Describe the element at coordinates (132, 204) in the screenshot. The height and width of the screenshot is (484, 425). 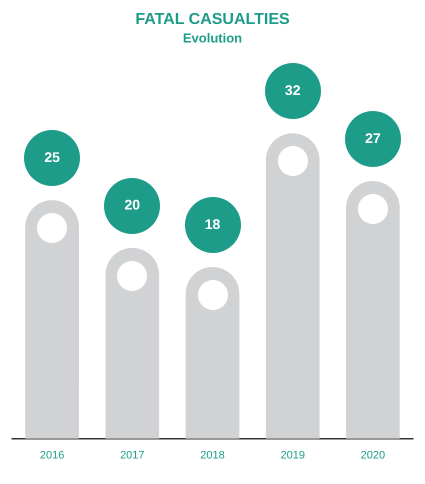
I see `data-label: 20` at that location.